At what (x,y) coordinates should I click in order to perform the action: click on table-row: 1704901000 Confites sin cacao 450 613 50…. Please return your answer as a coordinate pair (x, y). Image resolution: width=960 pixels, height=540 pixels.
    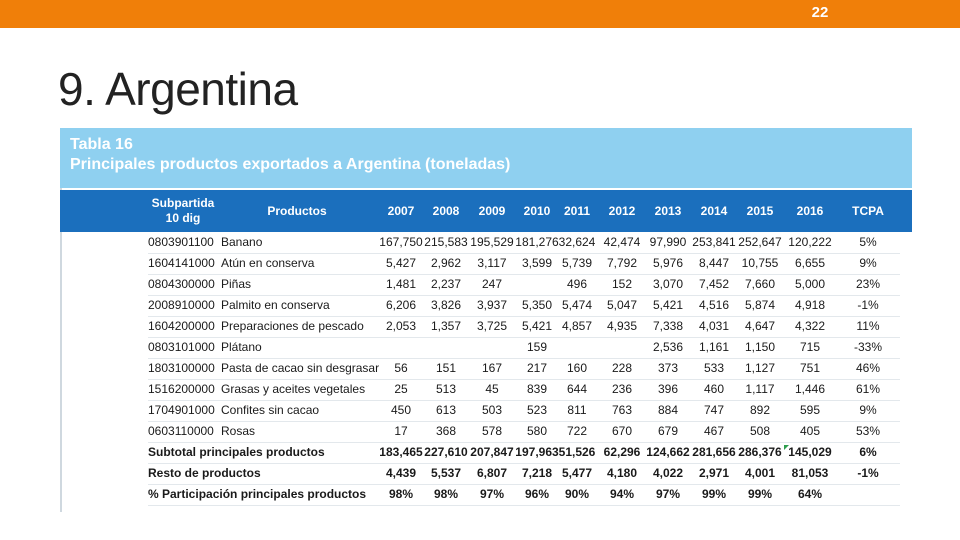
    Looking at the image, I should click on (524, 411).